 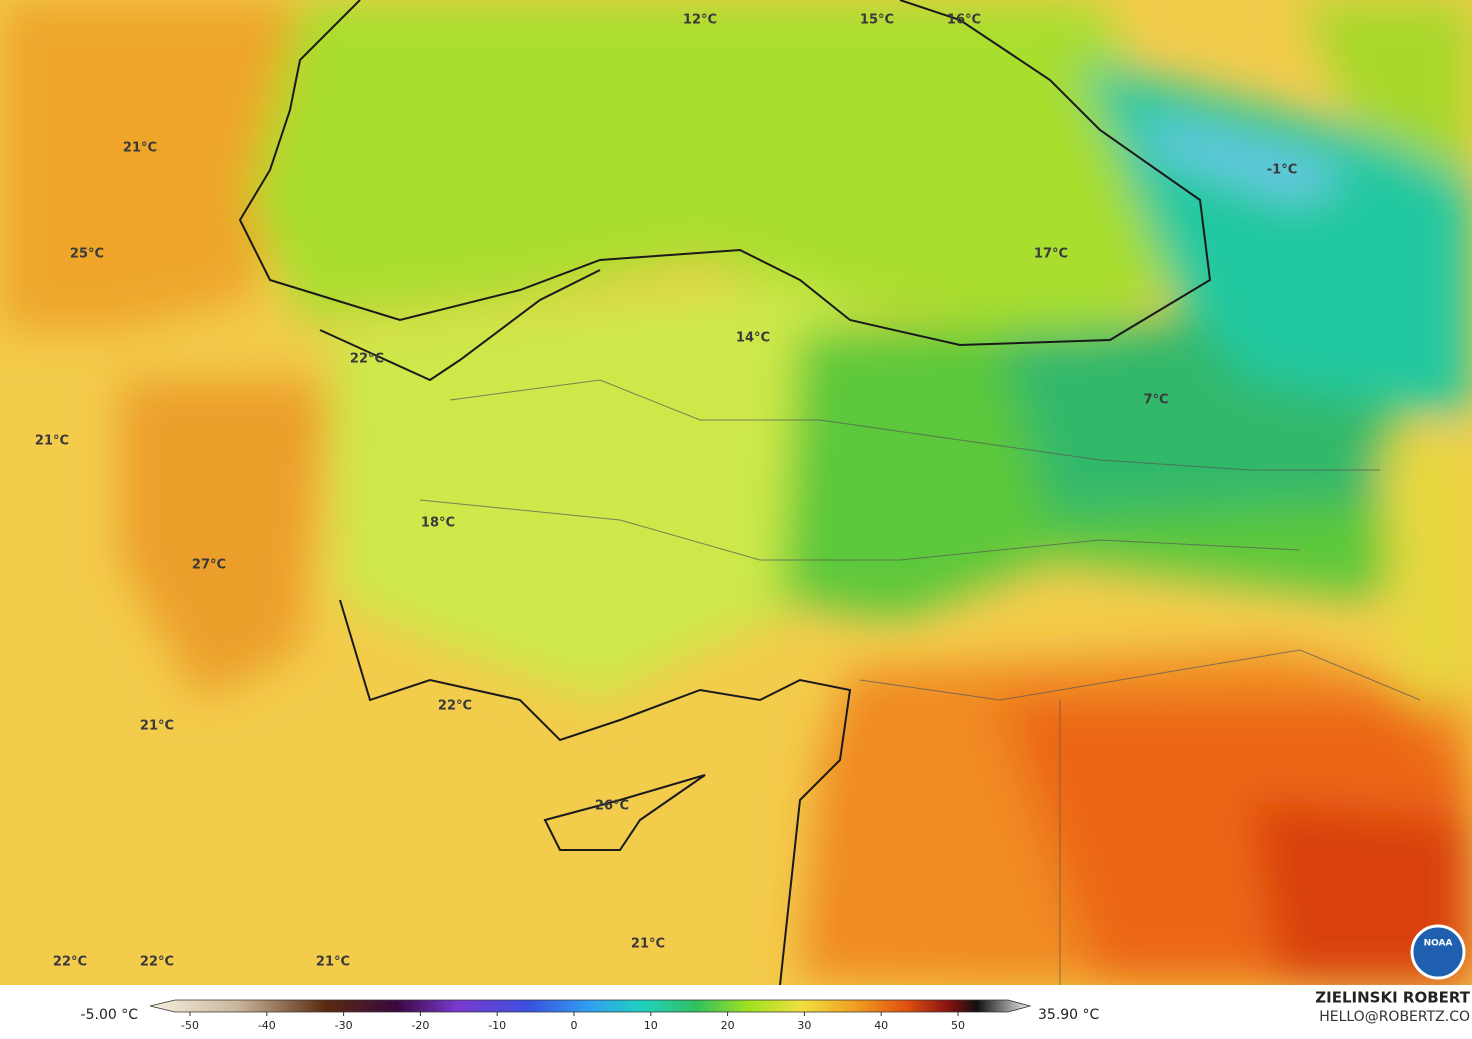 I want to click on colorbar-tick-label: -10, so click(x=497, y=1025).